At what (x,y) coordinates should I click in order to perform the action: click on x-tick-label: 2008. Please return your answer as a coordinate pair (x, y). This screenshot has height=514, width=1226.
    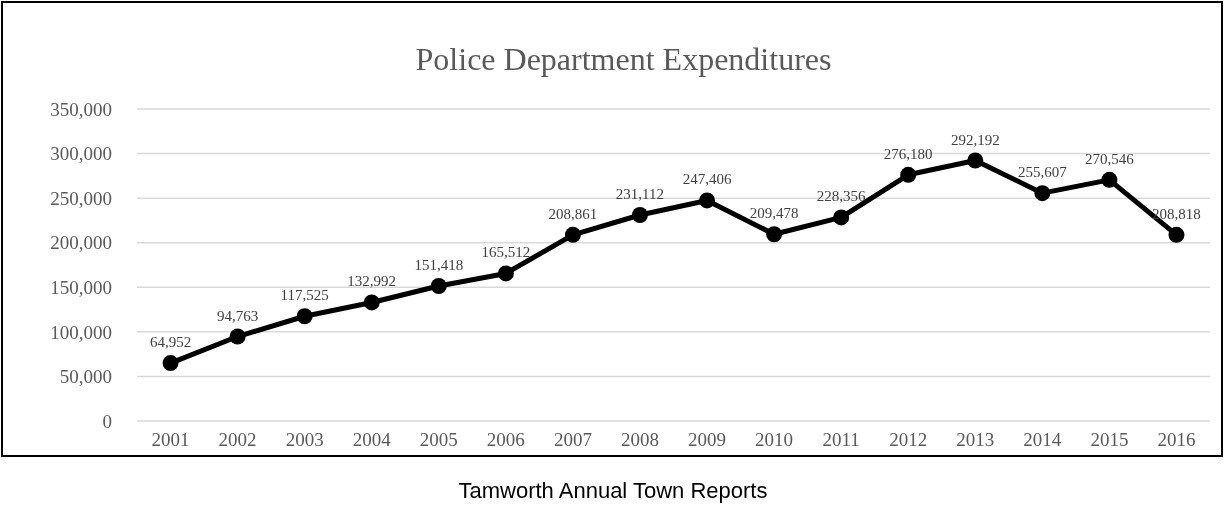
    Looking at the image, I should click on (639, 439).